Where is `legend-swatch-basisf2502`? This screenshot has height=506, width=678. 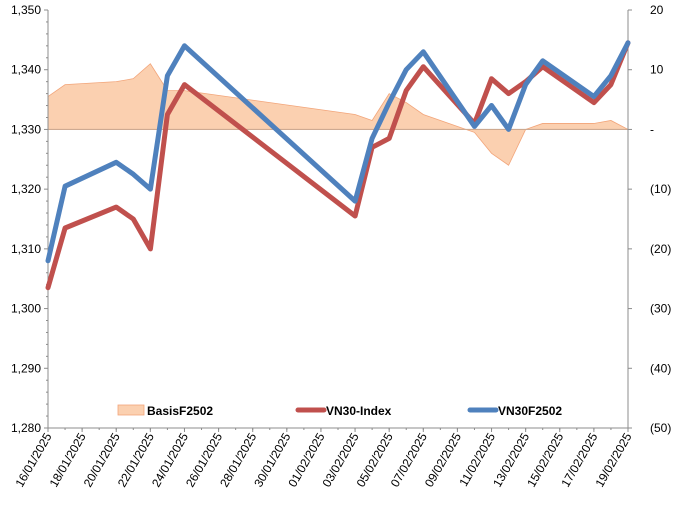
legend-swatch-basisf2502 is located at coordinates (131, 410).